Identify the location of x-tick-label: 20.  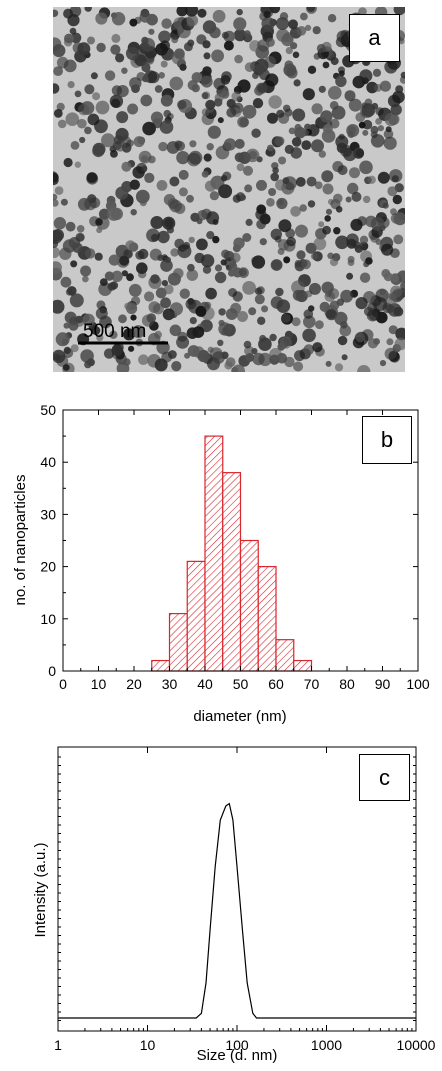
(134, 684).